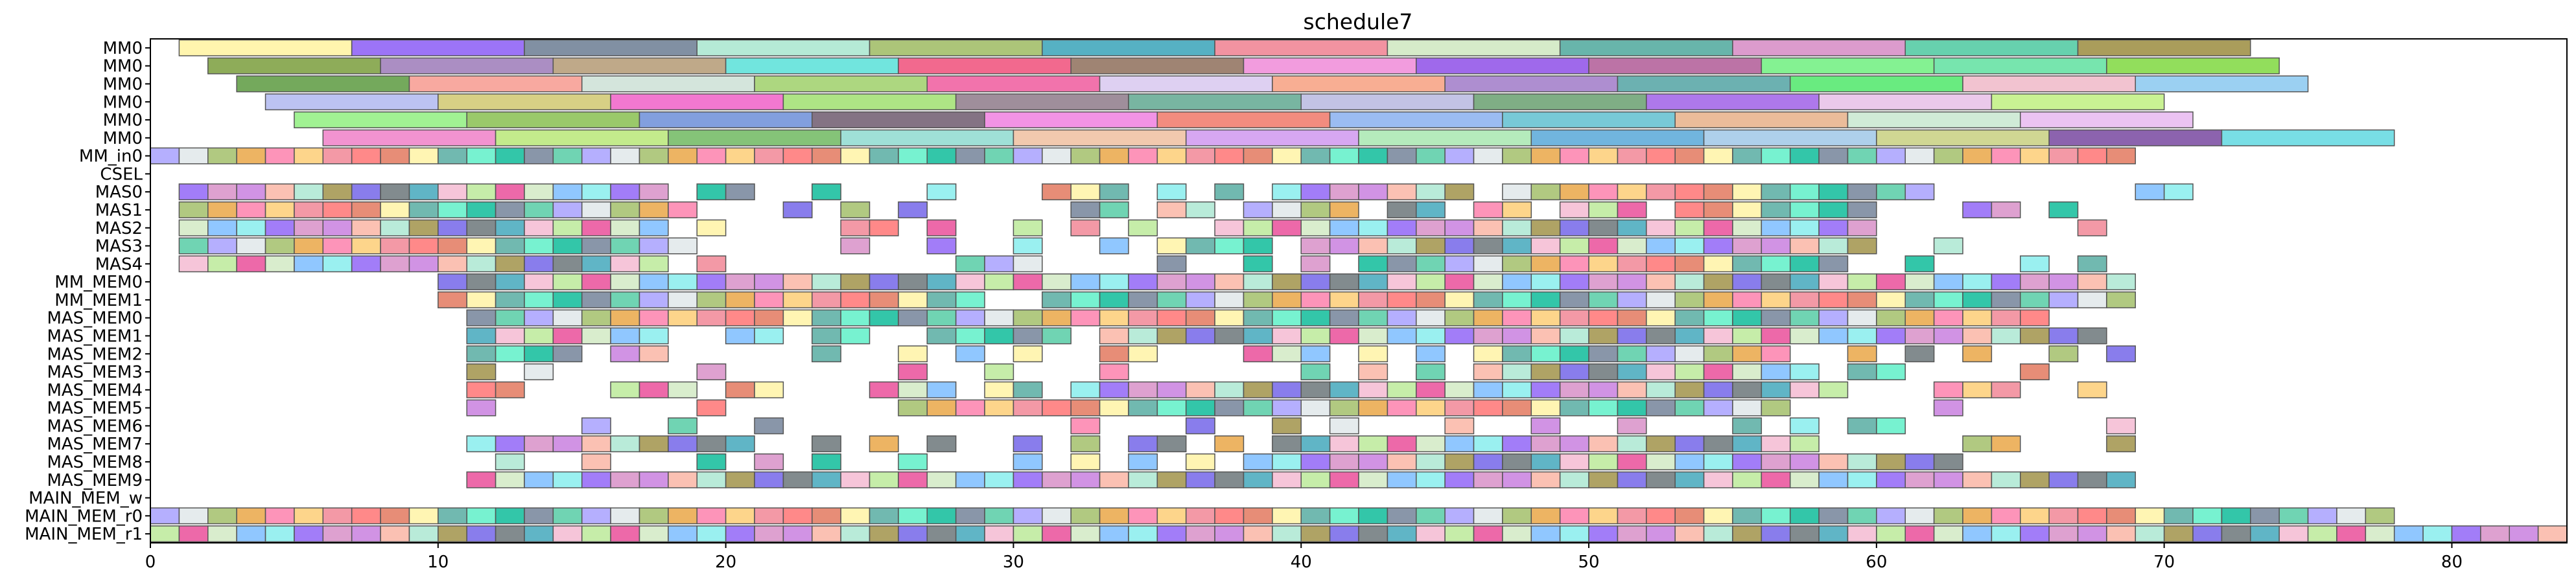 This screenshot has height=583, width=2576. Describe the element at coordinates (1304, 557) in the screenshot. I see `x-axis: 0 10 20 30 40 50 60 70 80` at that location.